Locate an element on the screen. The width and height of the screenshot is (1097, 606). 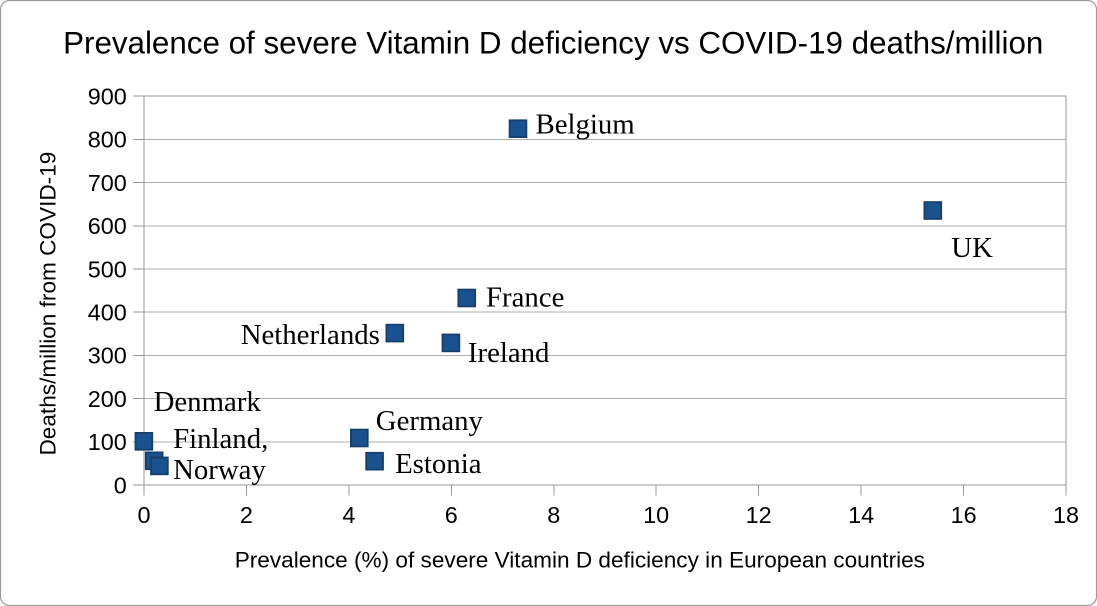
svg-text: Norway is located at coordinates (219, 470).